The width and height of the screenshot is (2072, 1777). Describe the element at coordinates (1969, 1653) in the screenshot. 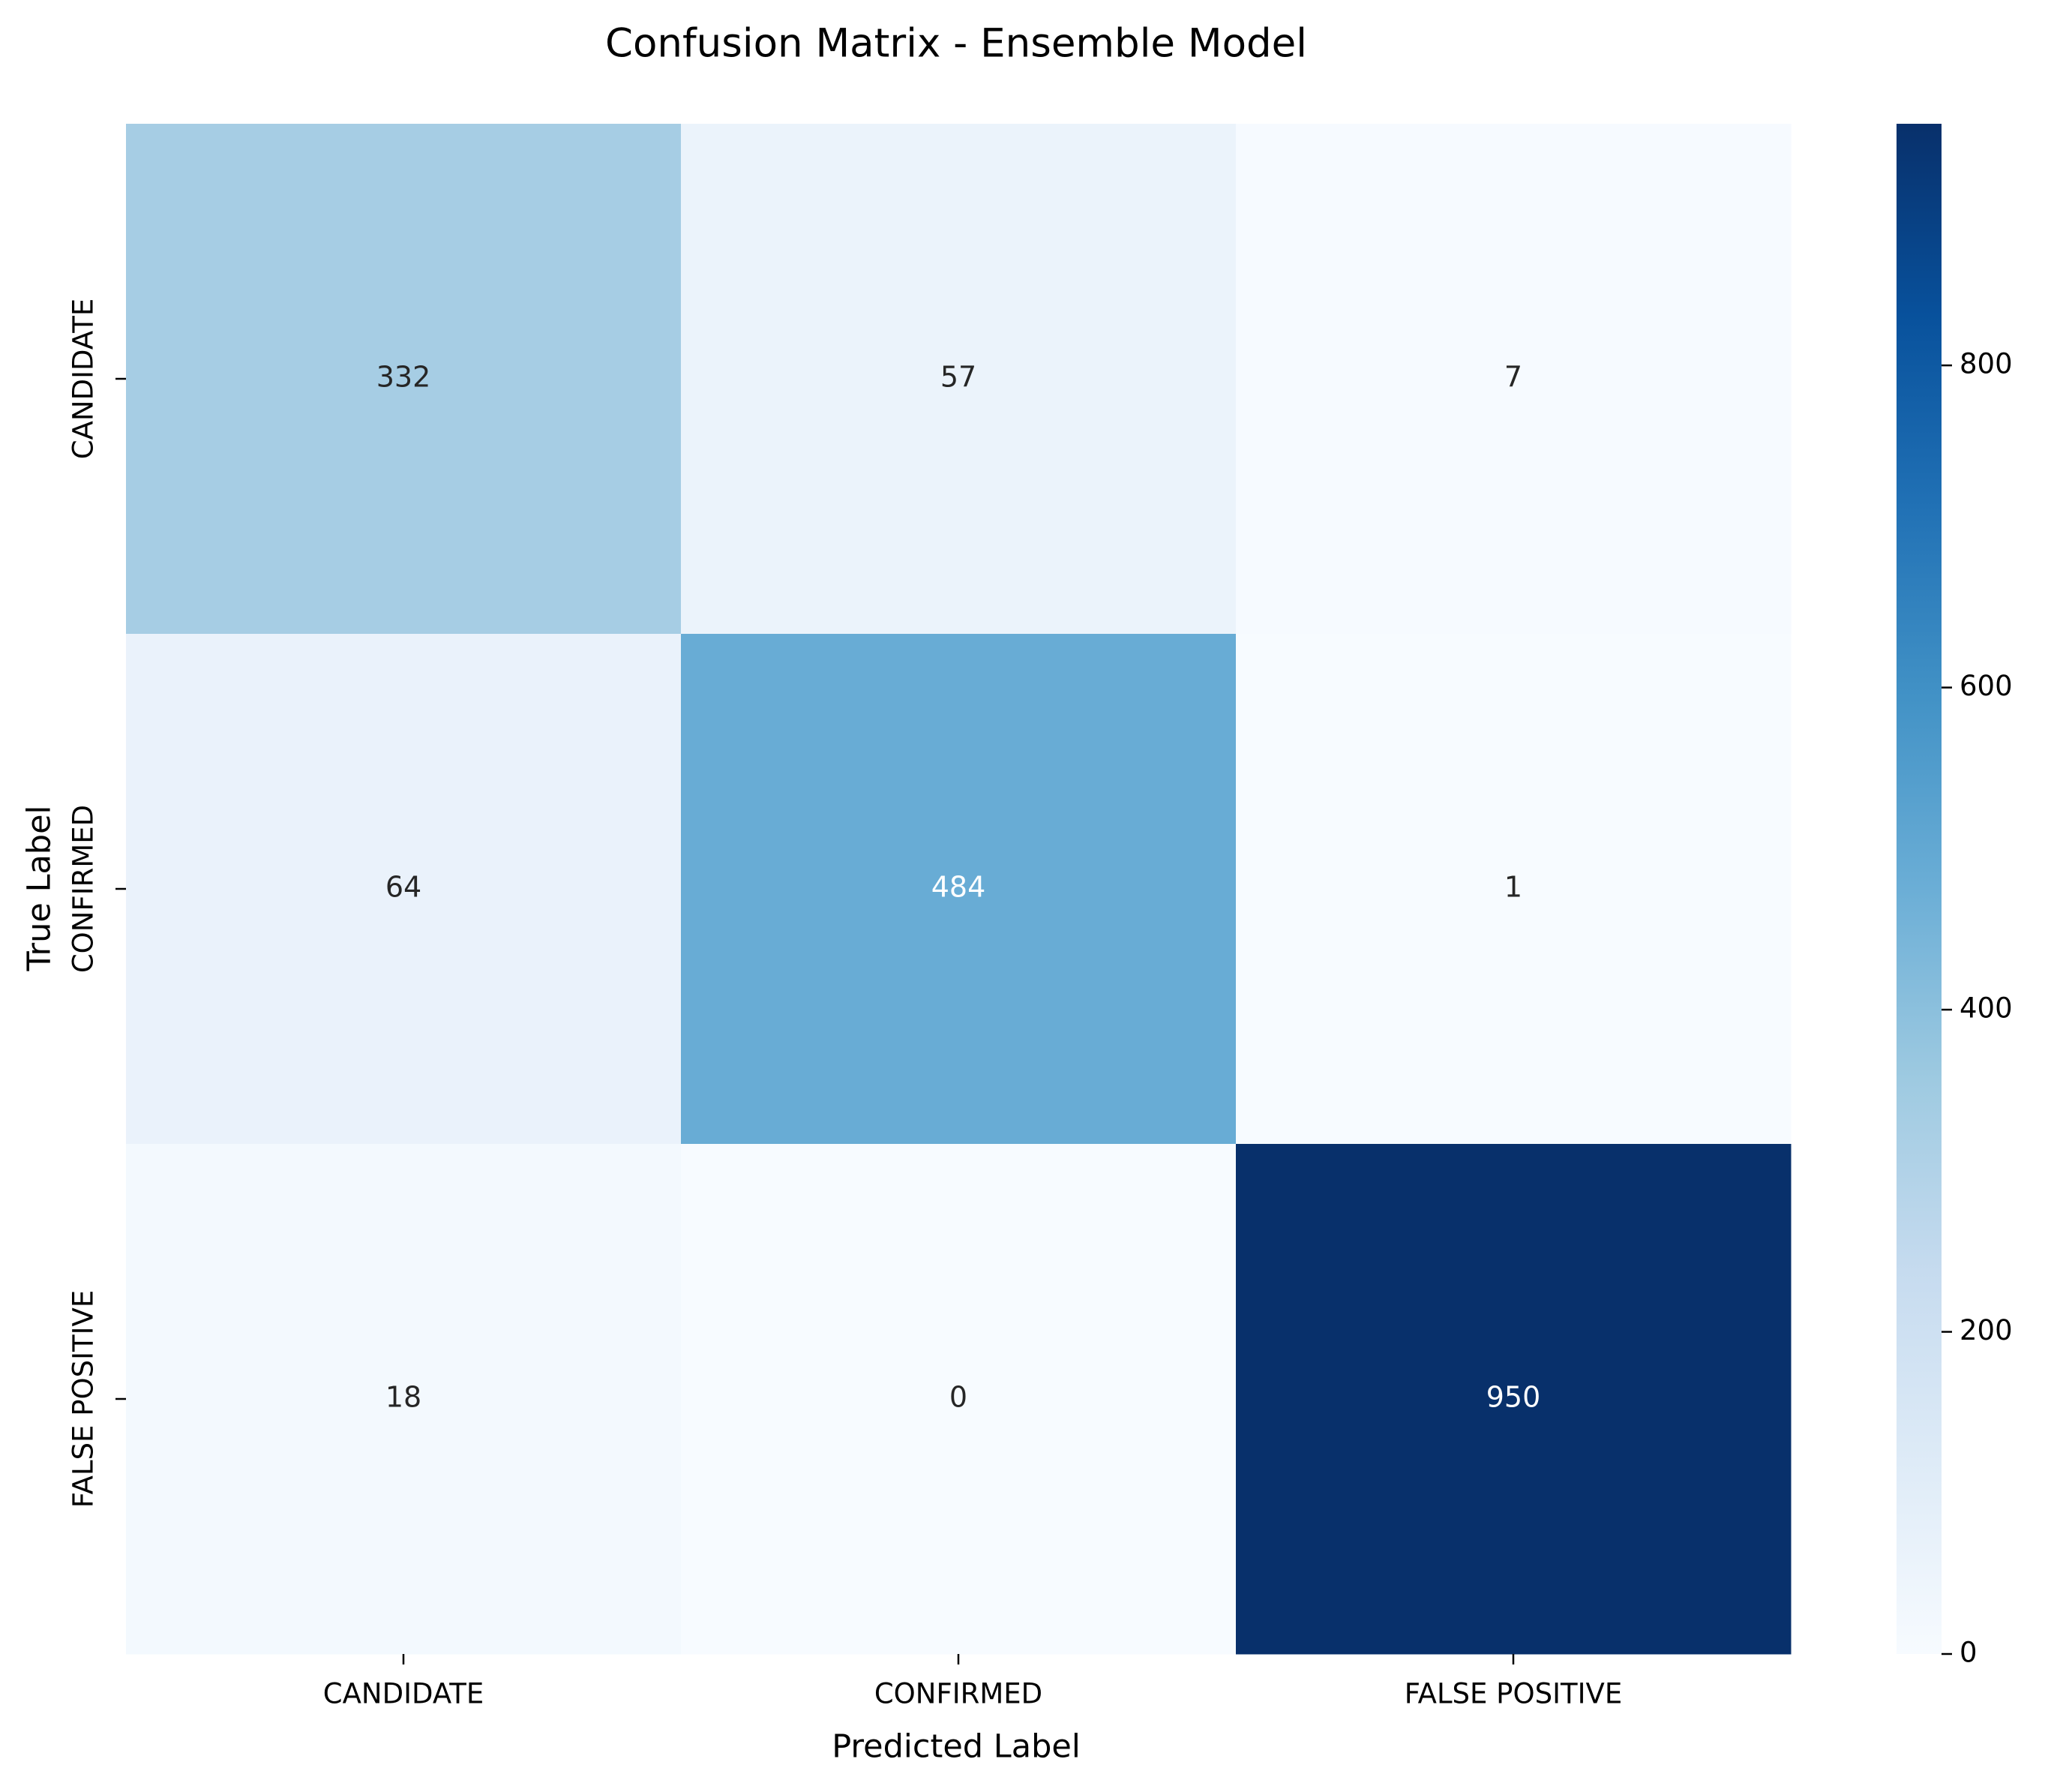

I see `colorbar-tick-label: 0` at that location.